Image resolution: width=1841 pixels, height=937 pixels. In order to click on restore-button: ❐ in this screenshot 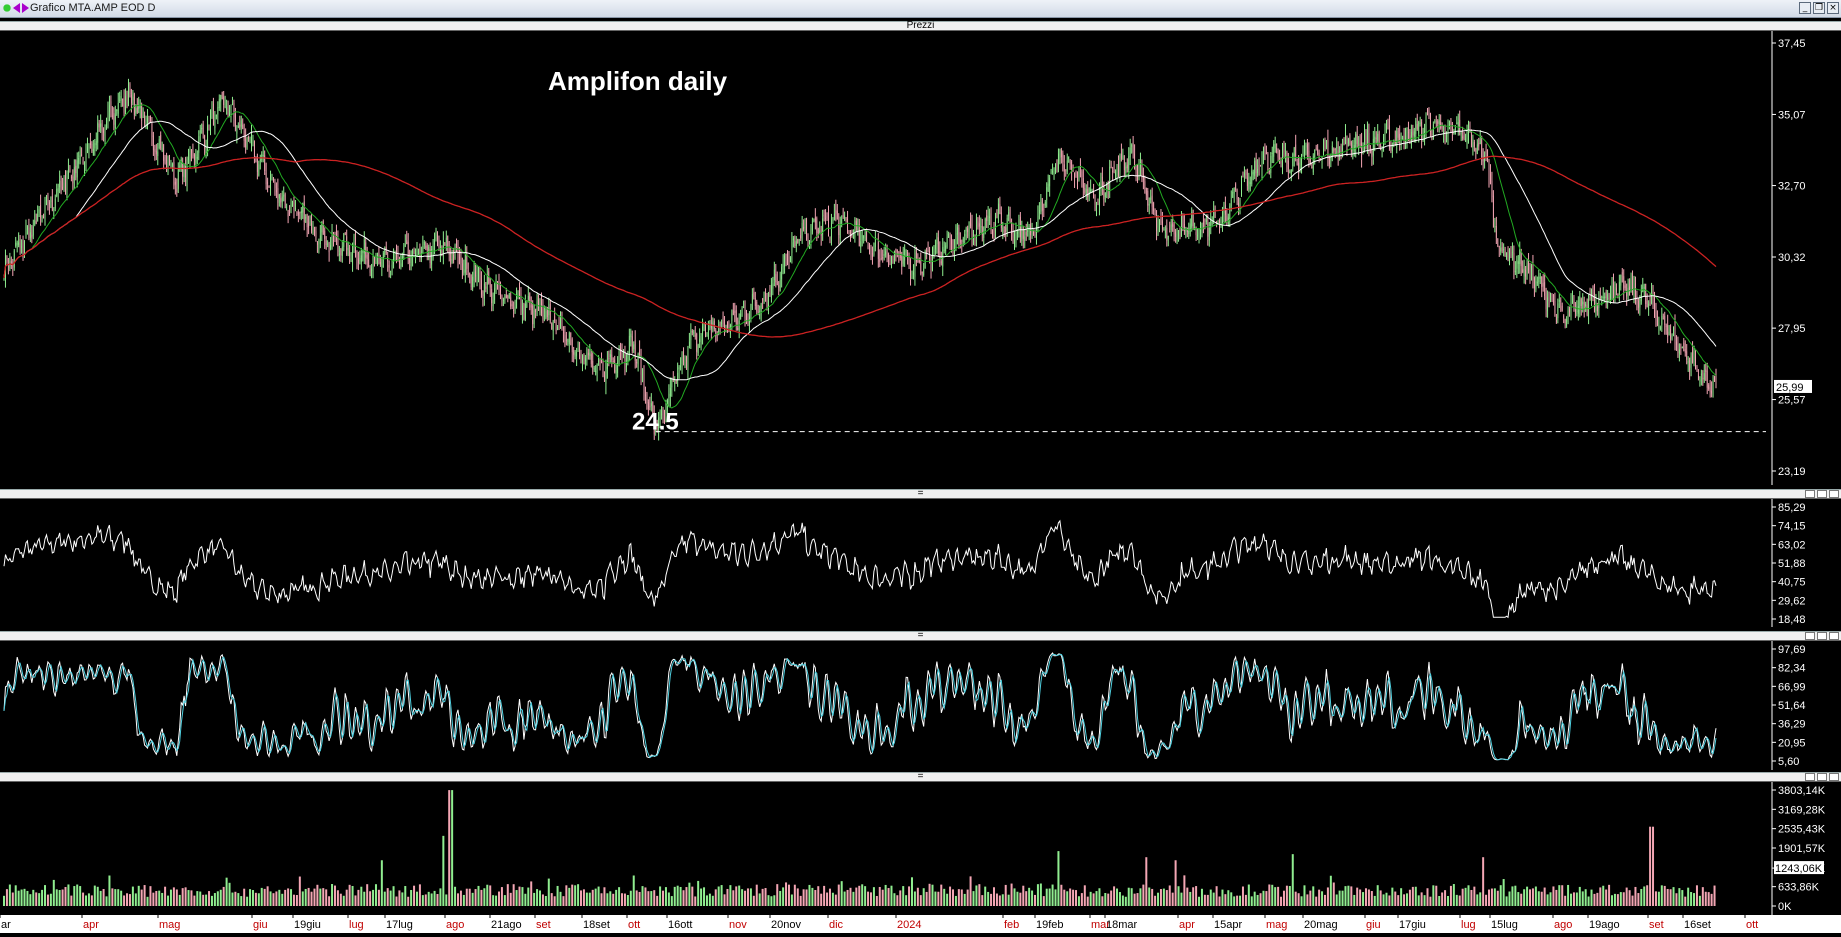, I will do `click(1819, 8)`.